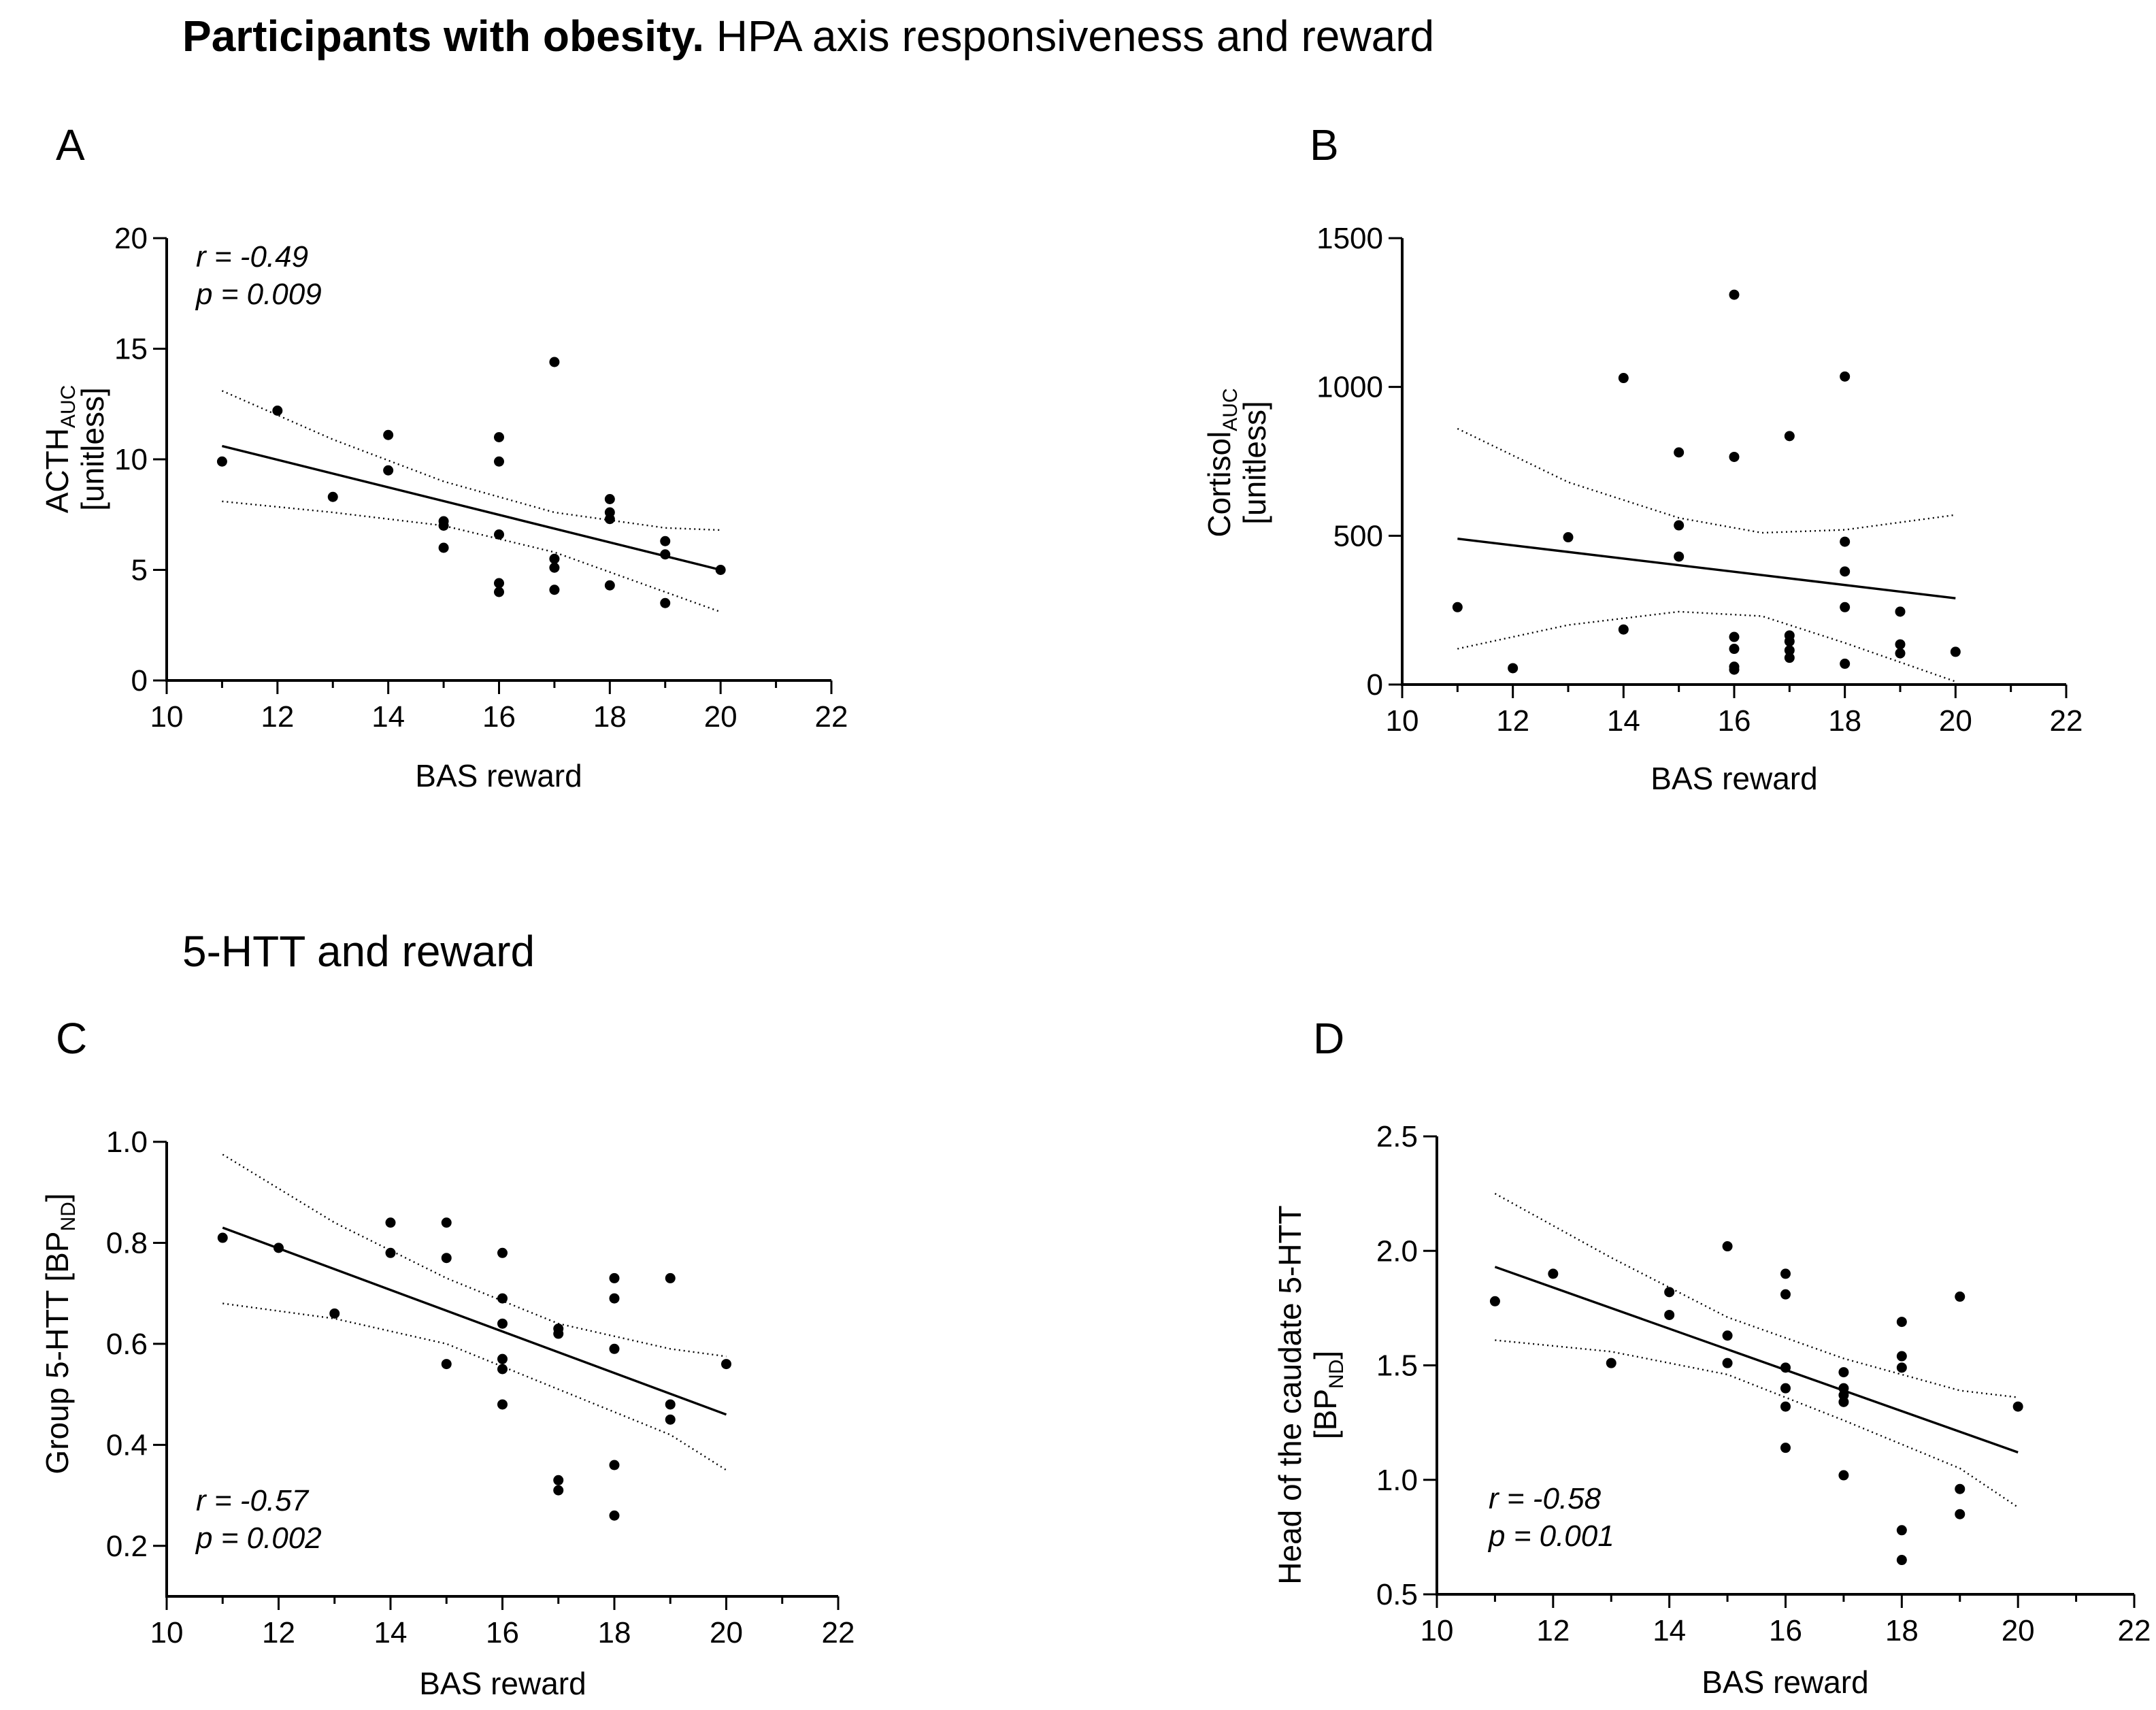  Describe the element at coordinates (127, 1445) in the screenshot. I see `y-tick-label: 0.4` at that location.